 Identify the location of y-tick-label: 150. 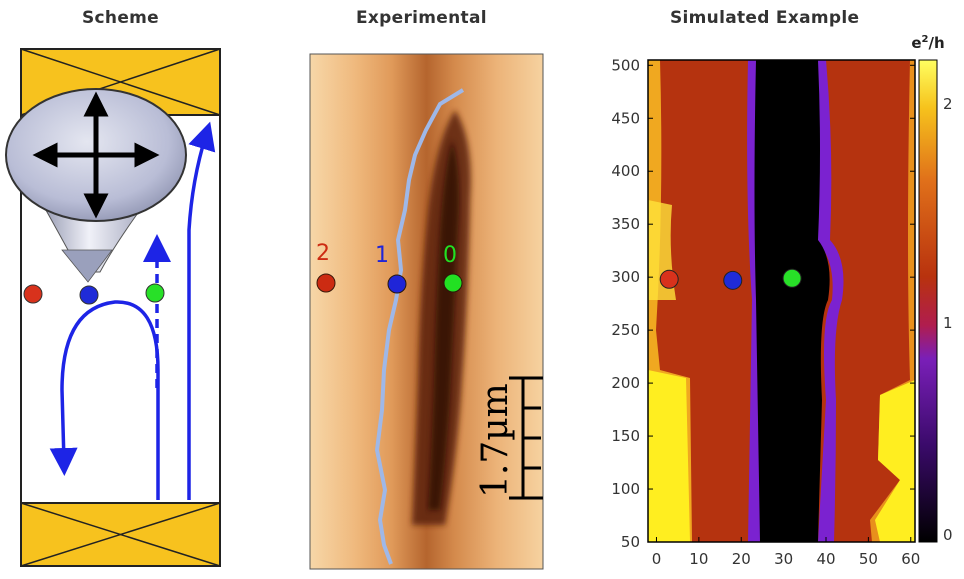
(625, 436).